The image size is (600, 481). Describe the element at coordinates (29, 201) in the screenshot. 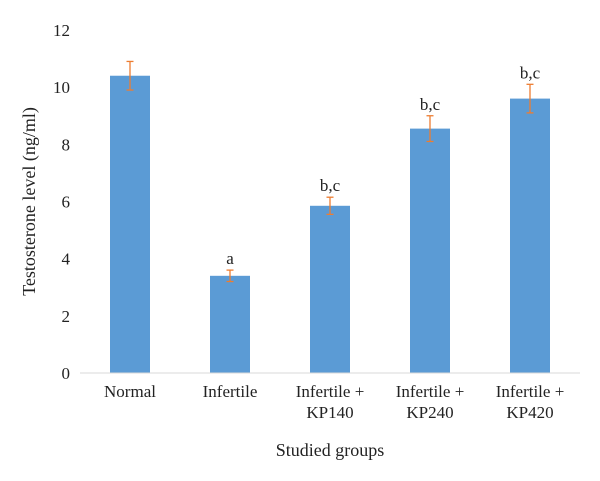

I see `y-axis-title: Testosterone level (ng/ml)` at that location.